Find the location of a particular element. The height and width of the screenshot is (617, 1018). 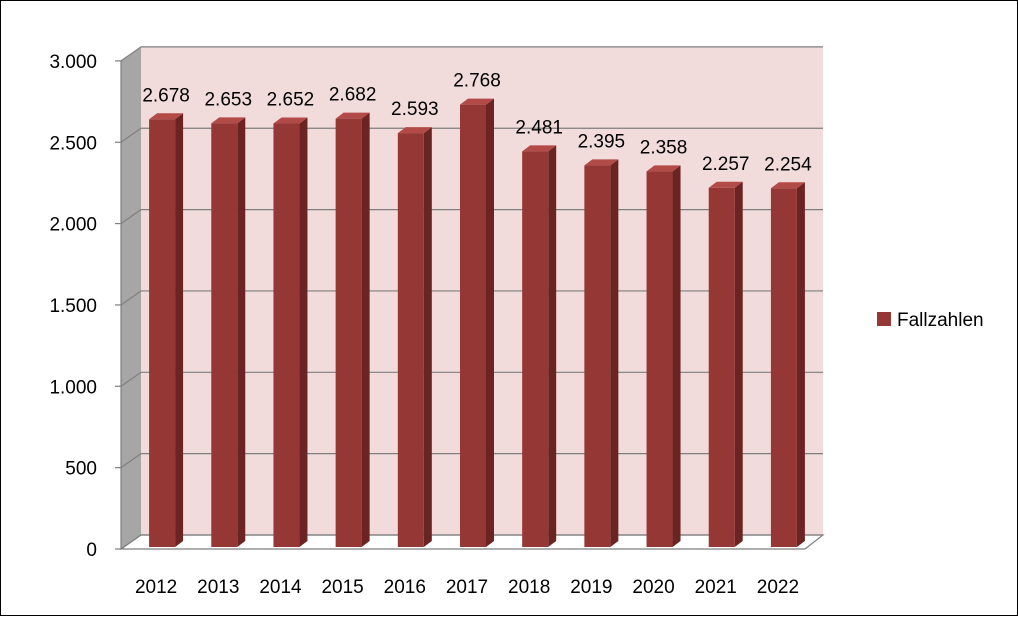

y-tick-label: 1.000 is located at coordinates (73, 387).